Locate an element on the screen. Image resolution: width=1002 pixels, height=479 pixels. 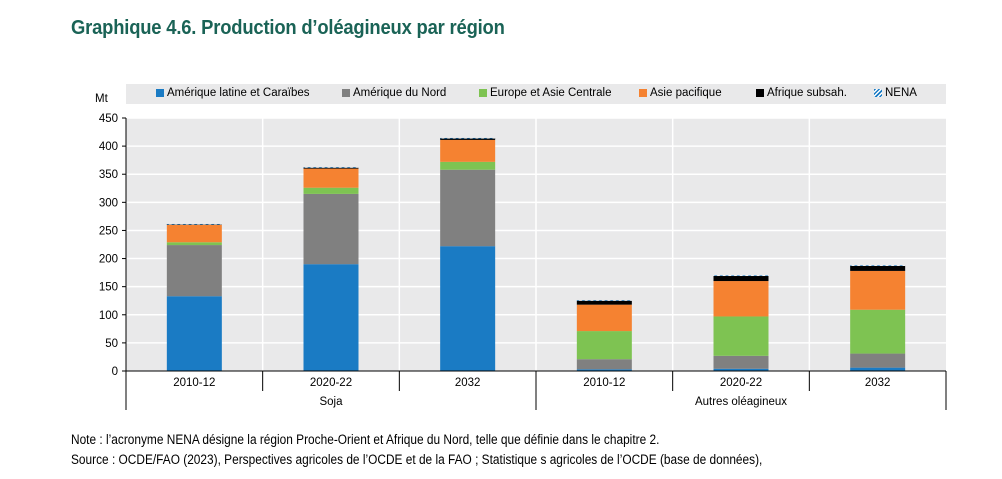
legend-label: Amérique du Nord is located at coordinates (400, 93).